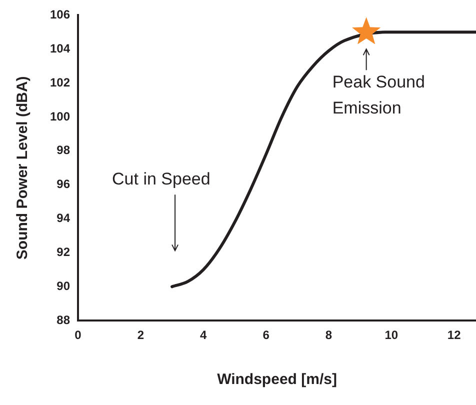  What do you see at coordinates (328, 335) in the screenshot?
I see `x-tick-label: 8` at bounding box center [328, 335].